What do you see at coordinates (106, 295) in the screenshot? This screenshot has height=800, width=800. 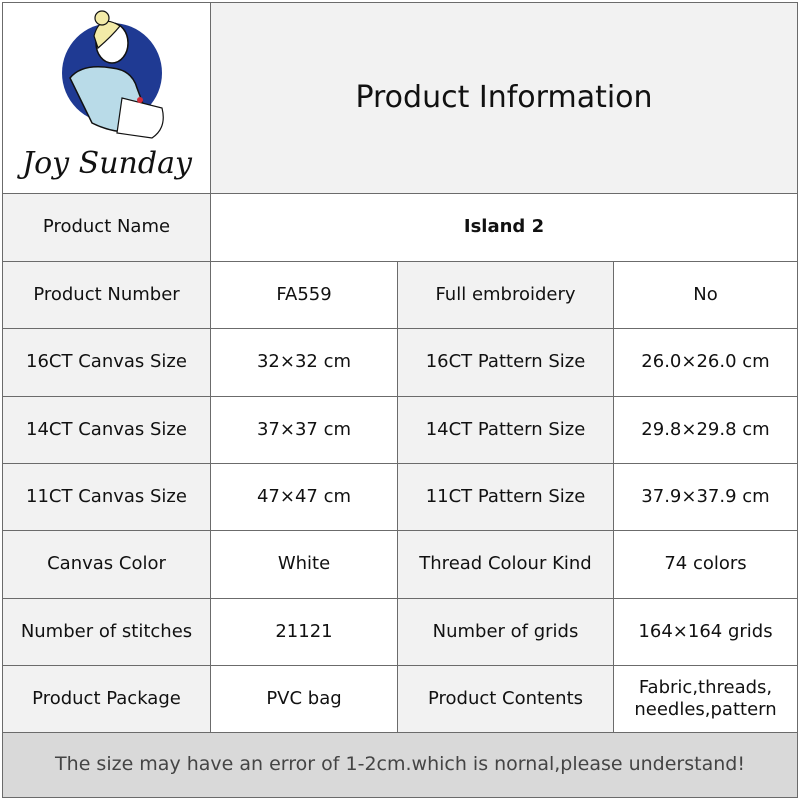 I see `field-label-1: Product Number` at bounding box center [106, 295].